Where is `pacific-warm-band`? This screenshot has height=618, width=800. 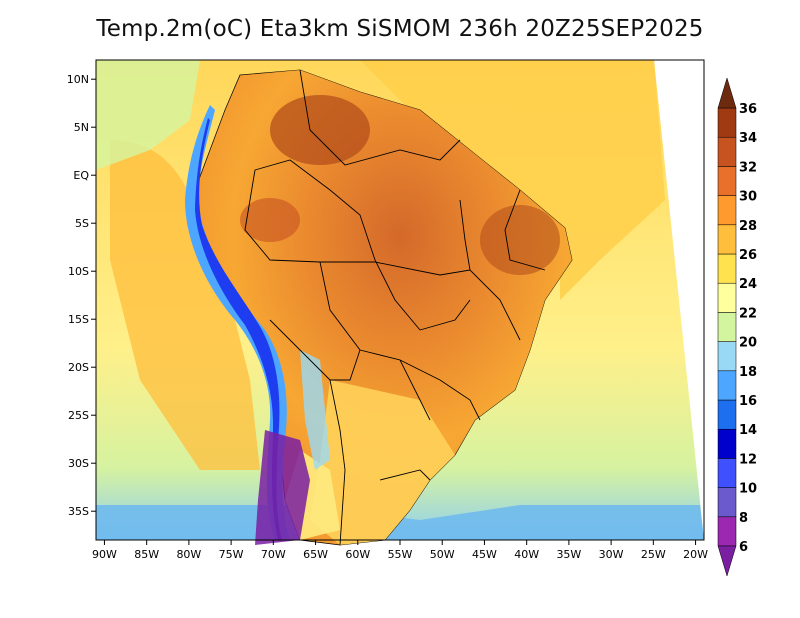 pacific-warm-band is located at coordinates (185, 305).